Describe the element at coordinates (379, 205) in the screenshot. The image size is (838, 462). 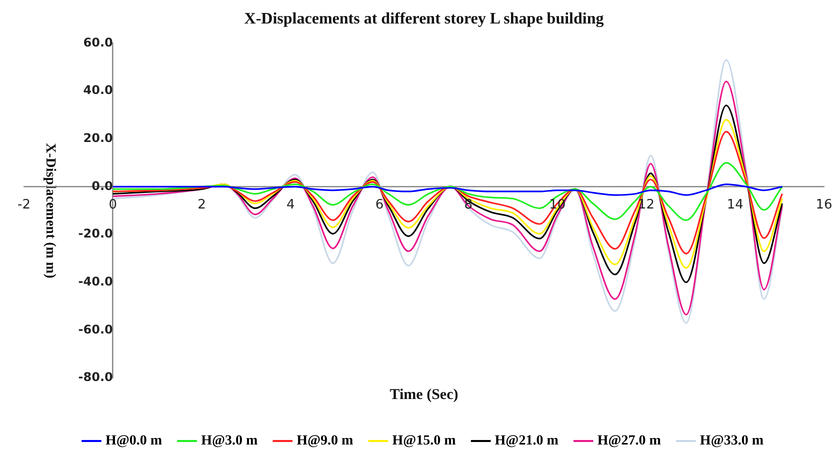
I see `x-tick-label: 6` at that location.